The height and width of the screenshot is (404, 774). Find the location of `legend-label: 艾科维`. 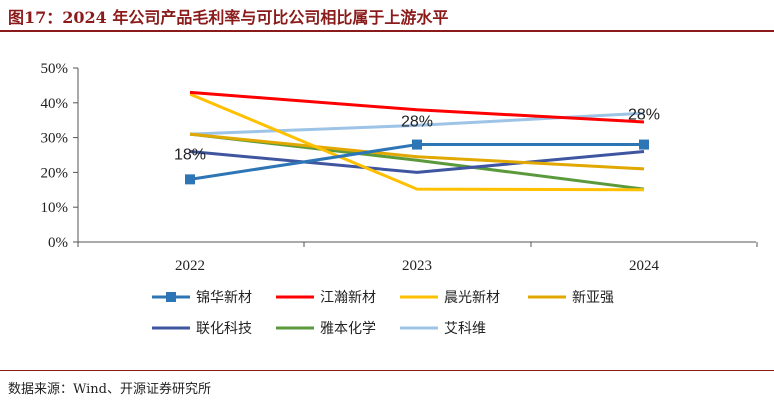

legend-label: 艾科维 is located at coordinates (465, 329).